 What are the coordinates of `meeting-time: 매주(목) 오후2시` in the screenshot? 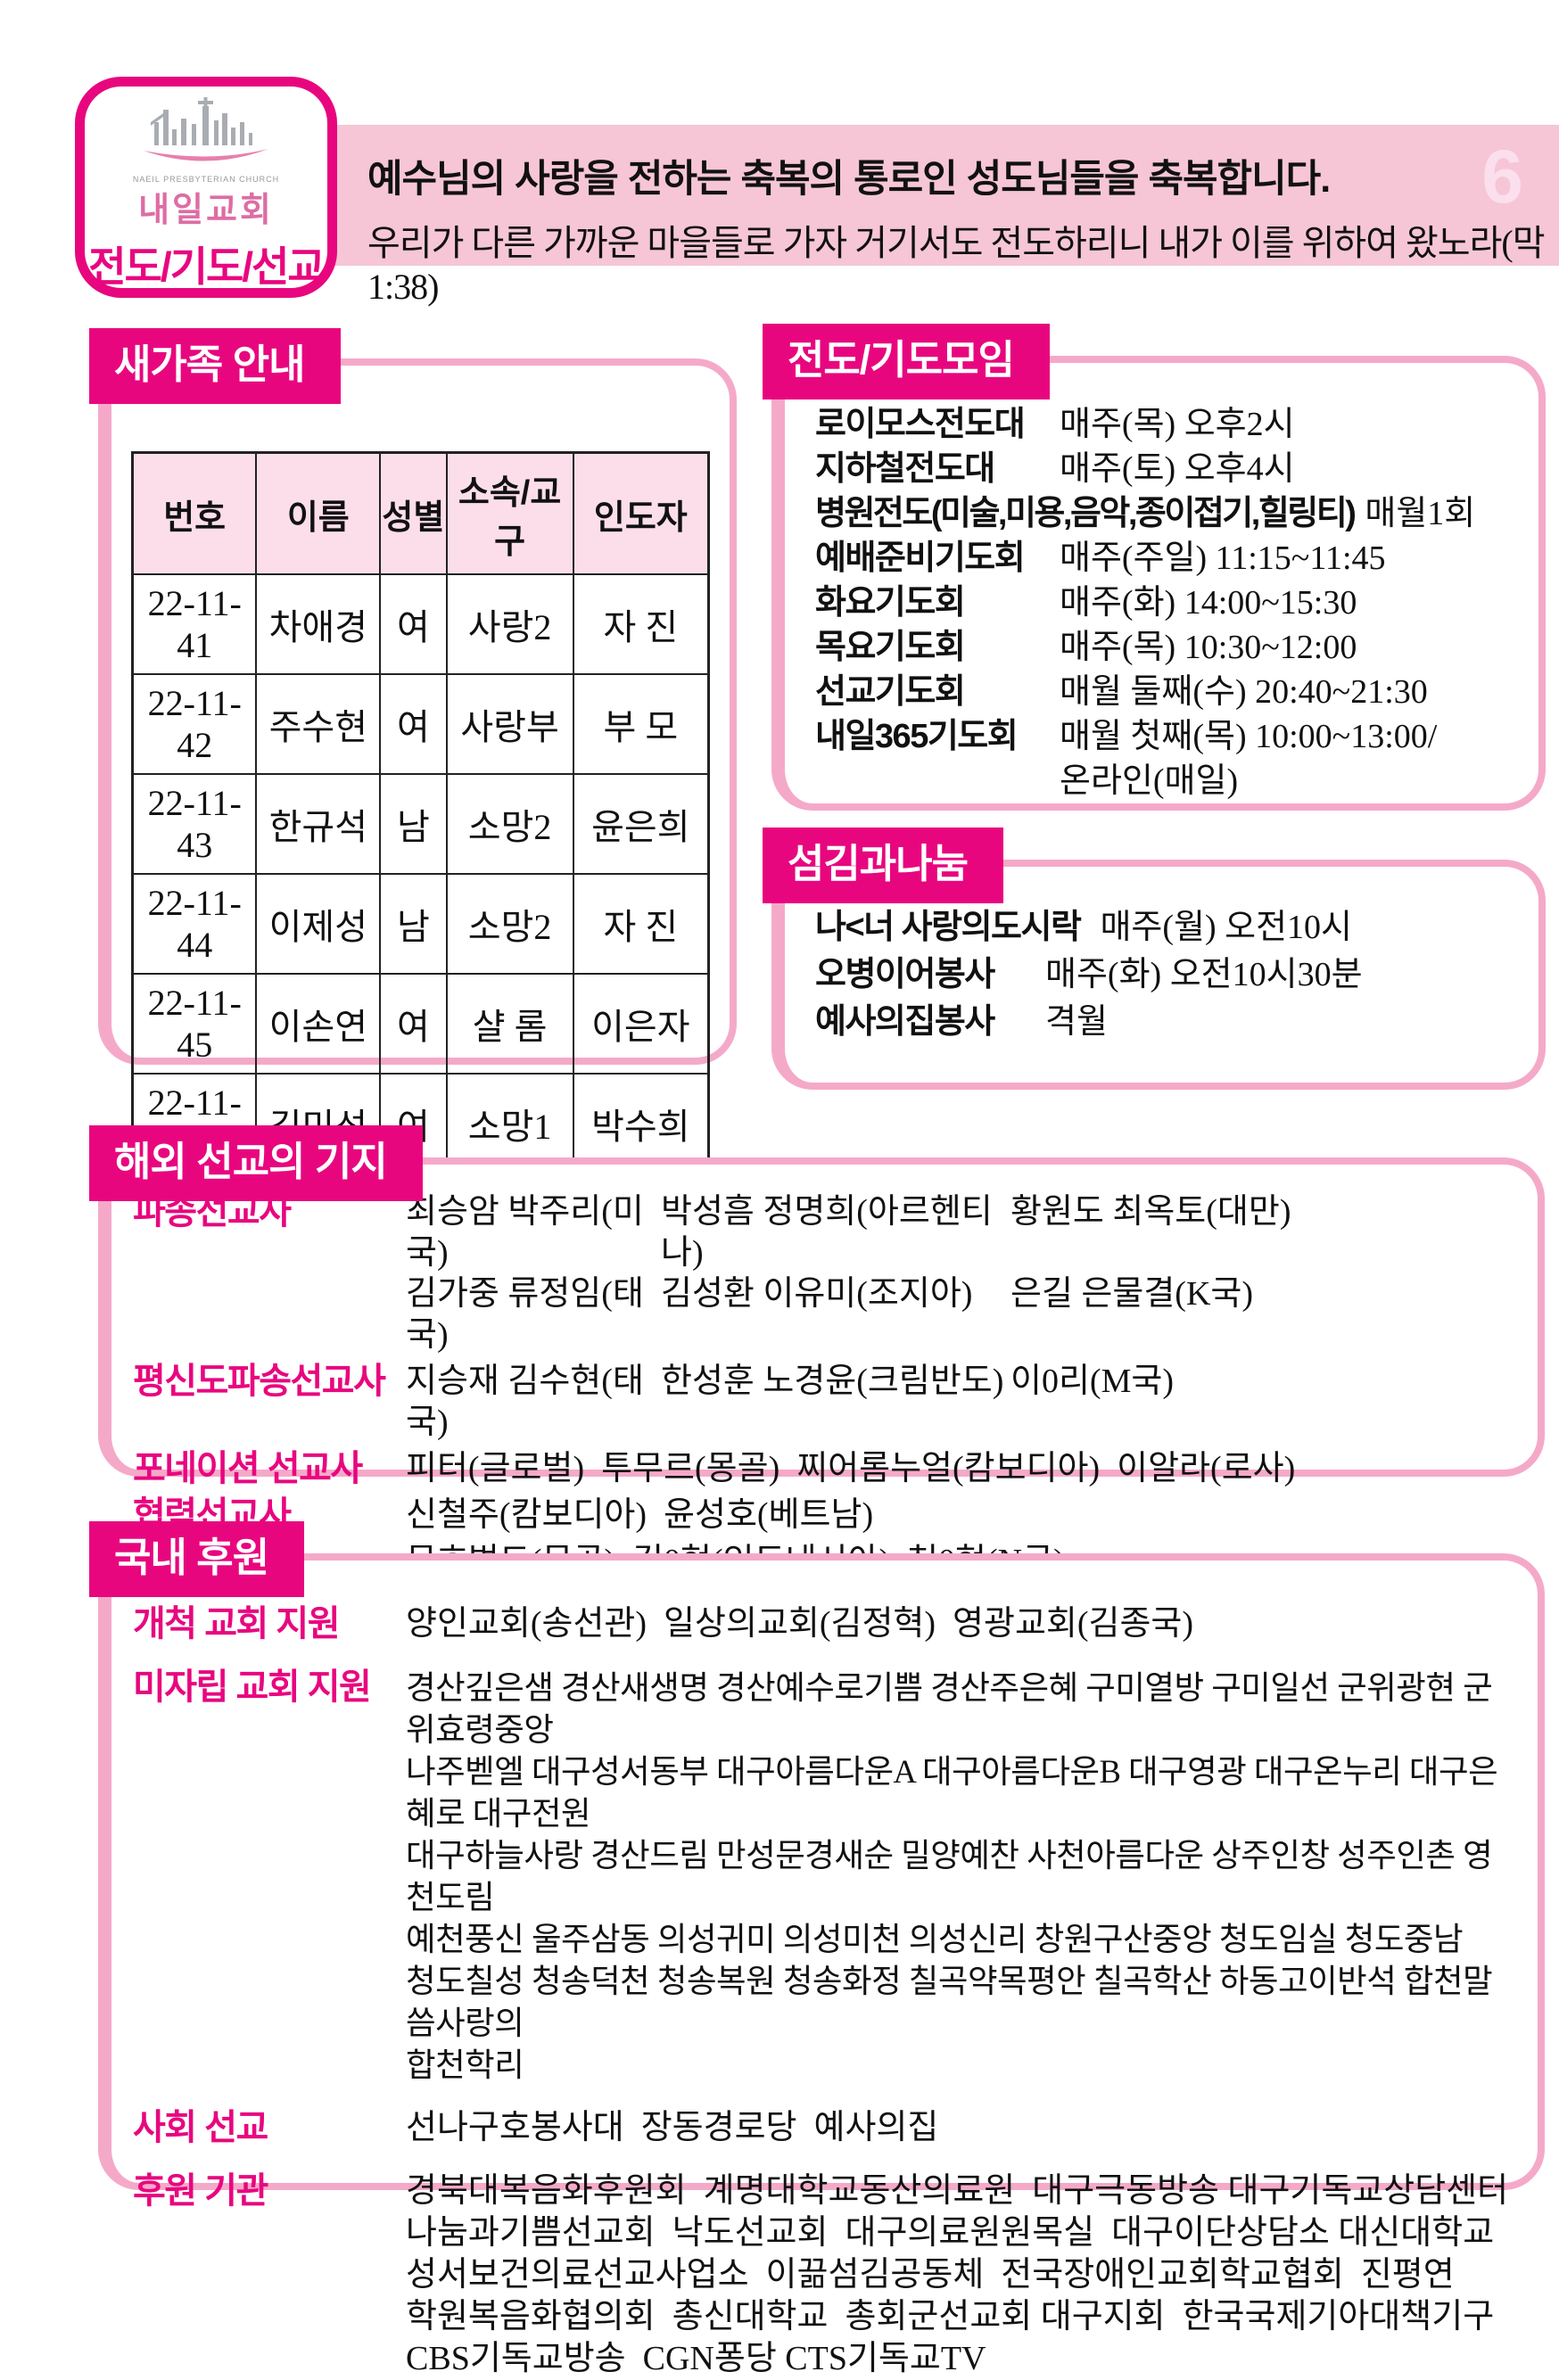 It's located at (1177, 424).